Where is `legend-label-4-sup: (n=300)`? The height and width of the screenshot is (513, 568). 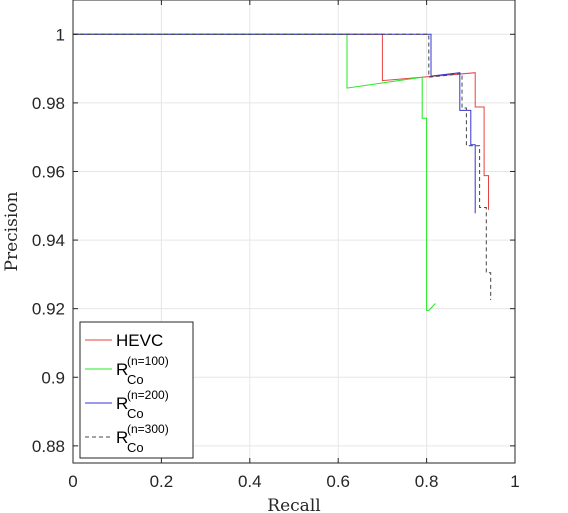 legend-label-4-sup: (n=300) is located at coordinates (148, 429).